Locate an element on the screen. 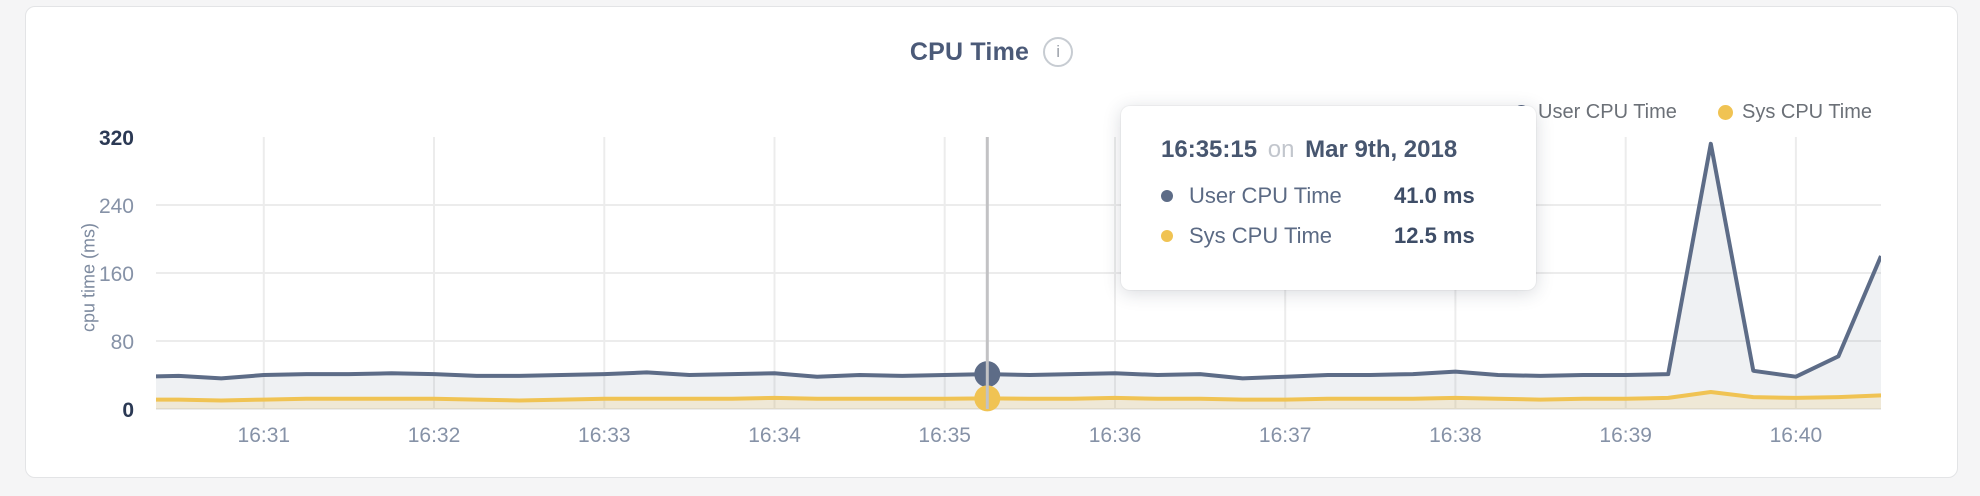 This screenshot has width=1980, height=496. legend-item-user-label: User CPU Time is located at coordinates (1607, 112).